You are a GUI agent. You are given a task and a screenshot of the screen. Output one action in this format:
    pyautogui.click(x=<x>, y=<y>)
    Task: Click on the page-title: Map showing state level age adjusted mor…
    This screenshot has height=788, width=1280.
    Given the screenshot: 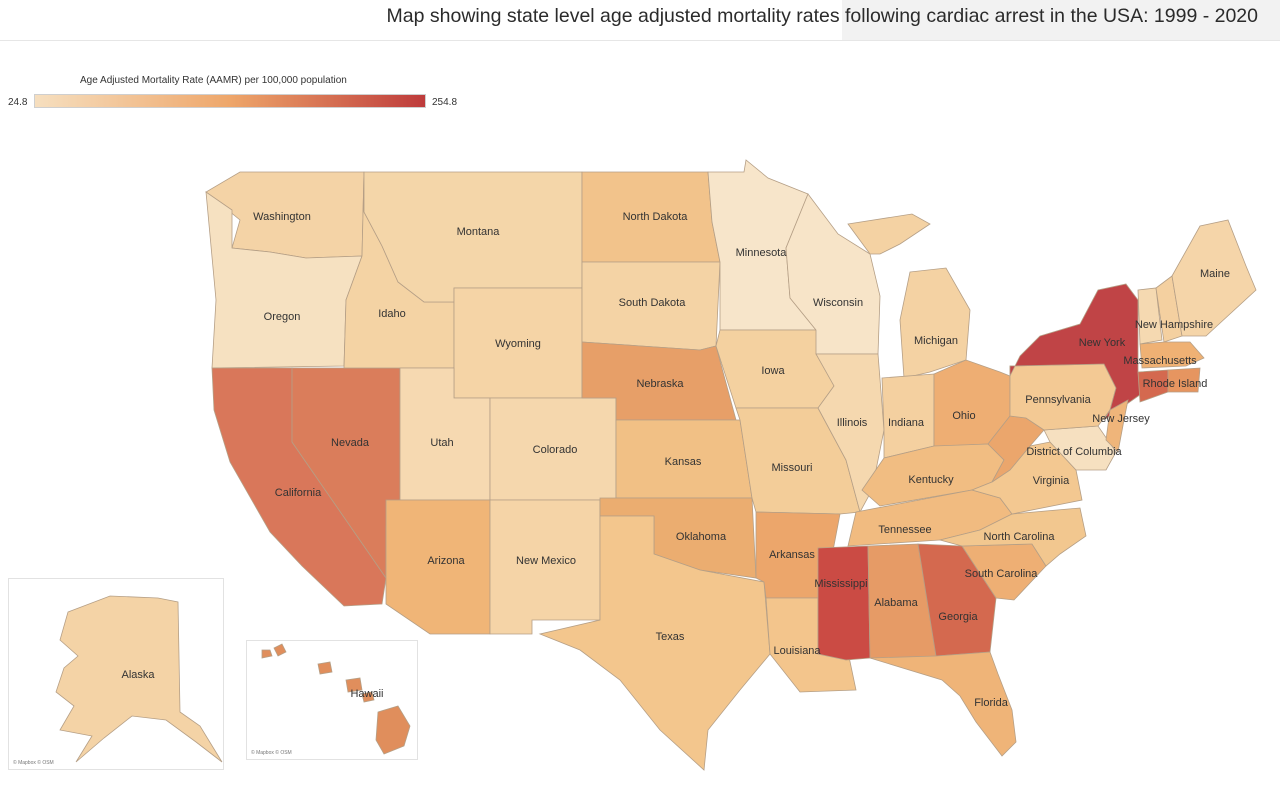 What is the action you would take?
    pyautogui.click(x=822, y=16)
    